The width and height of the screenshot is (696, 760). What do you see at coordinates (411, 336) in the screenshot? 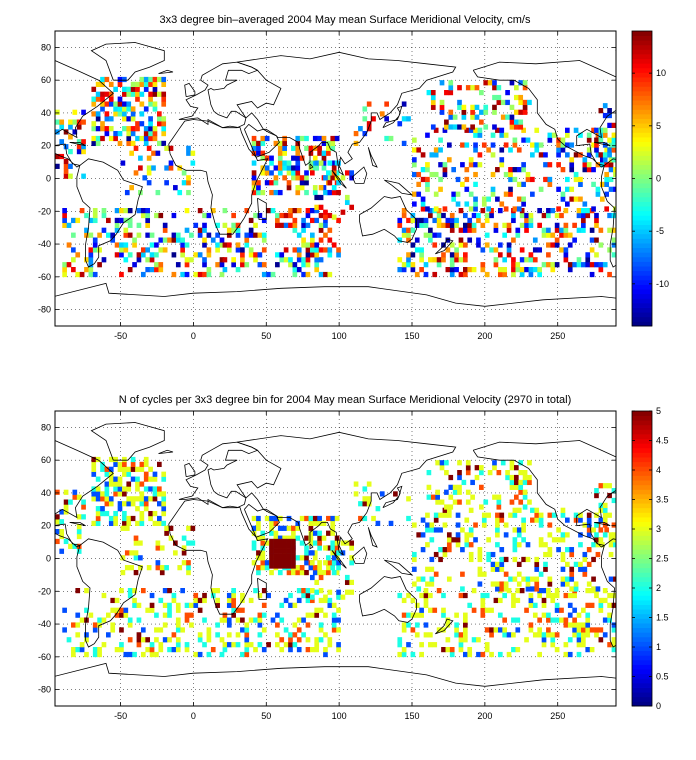
I see `x-tick-label: 150` at bounding box center [411, 336].